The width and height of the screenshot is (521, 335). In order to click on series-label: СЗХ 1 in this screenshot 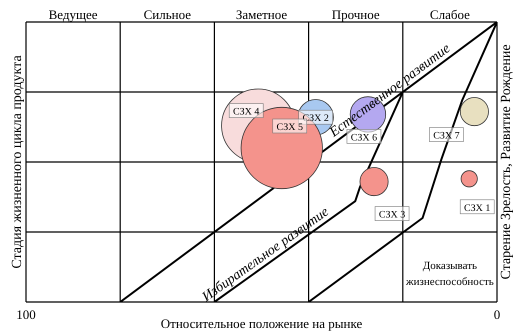, I will do `click(477, 208)`.